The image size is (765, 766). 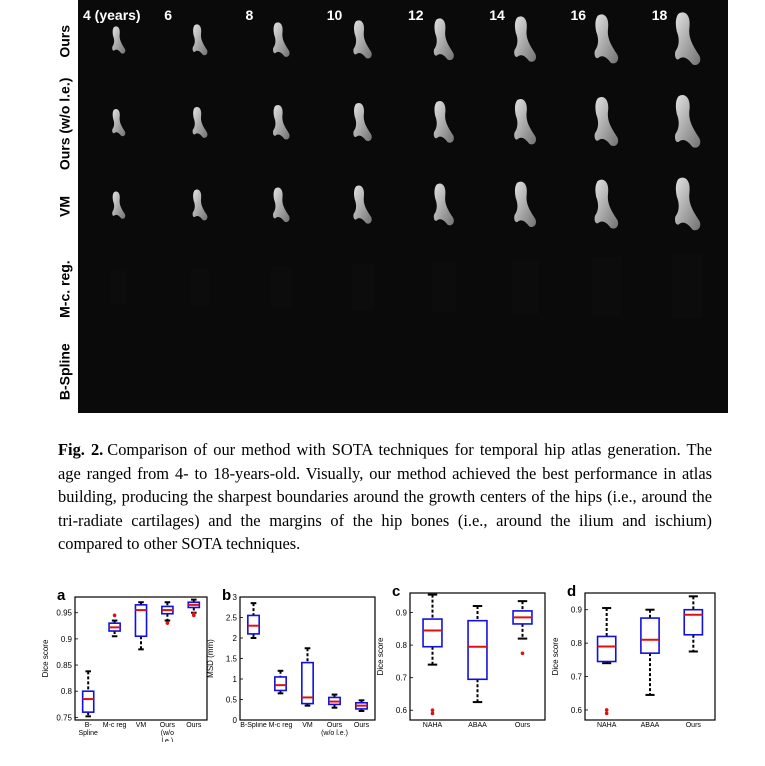 I want to click on x-tick-label-box: VM, so click(x=141, y=725).